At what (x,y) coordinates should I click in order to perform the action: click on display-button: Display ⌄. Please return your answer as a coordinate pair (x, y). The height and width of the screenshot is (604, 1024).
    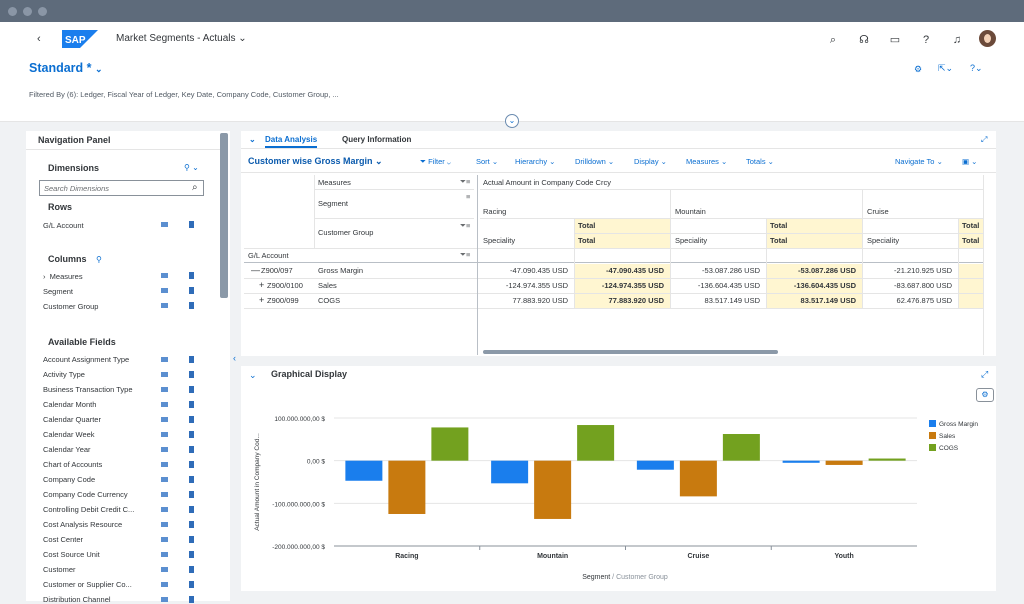
    Looking at the image, I should click on (650, 161).